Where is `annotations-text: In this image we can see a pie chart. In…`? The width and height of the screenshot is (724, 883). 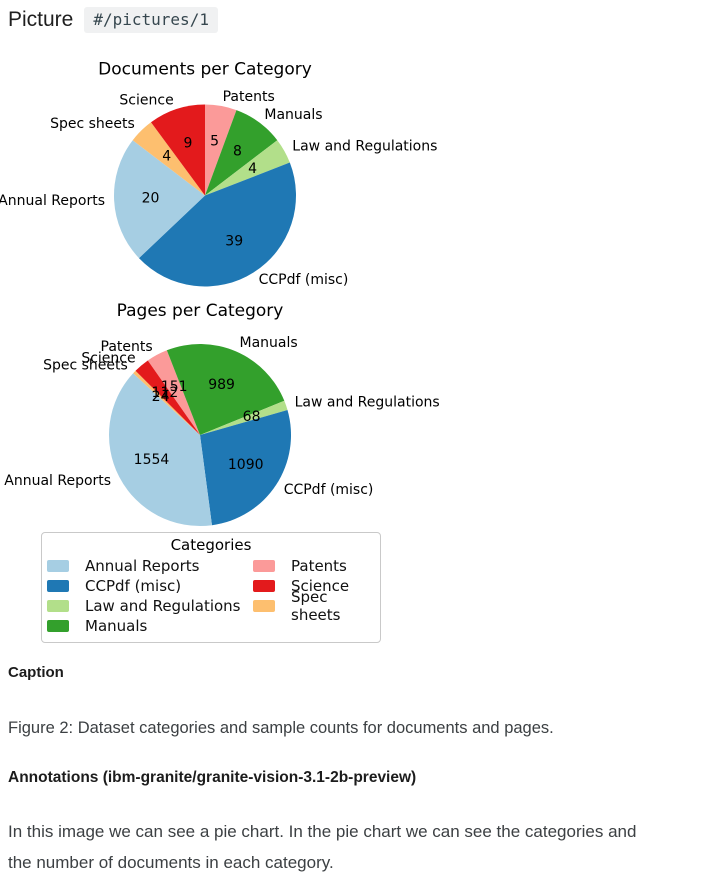
annotations-text: In this image we can see a pie chart. In… is located at coordinates (366, 847).